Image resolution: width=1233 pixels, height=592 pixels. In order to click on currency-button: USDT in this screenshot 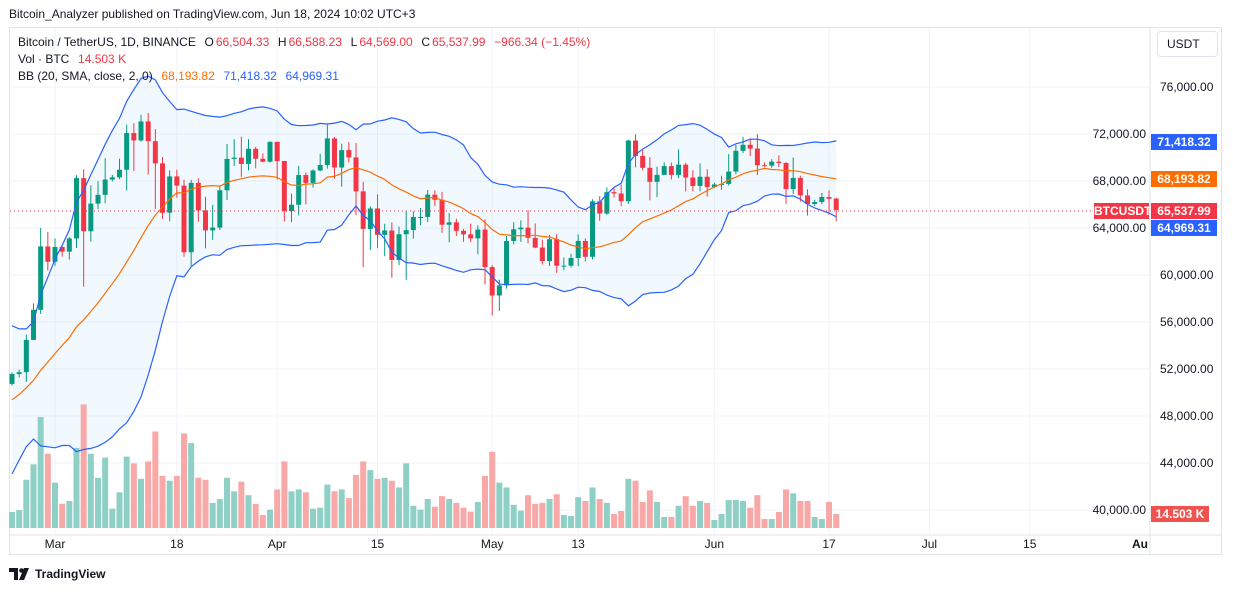, I will do `click(1187, 44)`.